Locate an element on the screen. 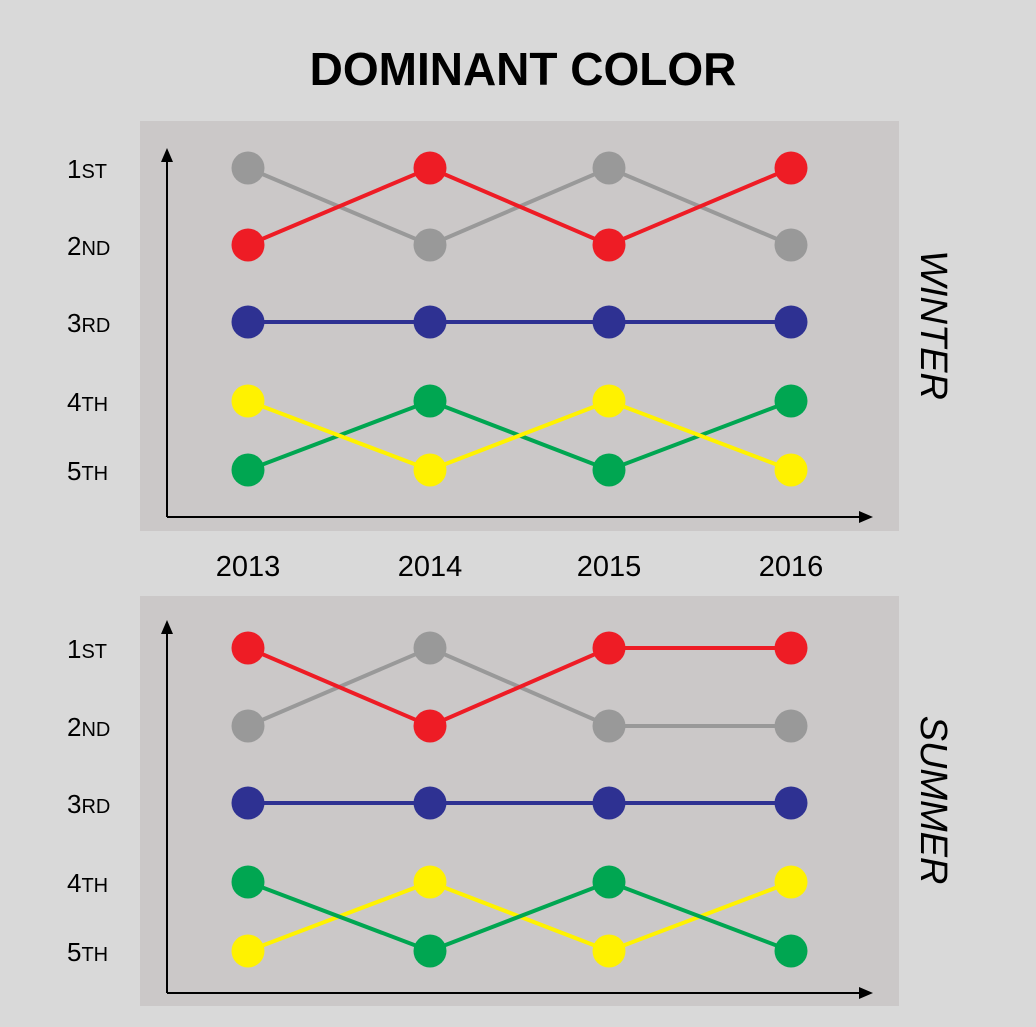 The height and width of the screenshot is (1027, 1036). summer-series-1-point-2013 is located at coordinates (248, 726).